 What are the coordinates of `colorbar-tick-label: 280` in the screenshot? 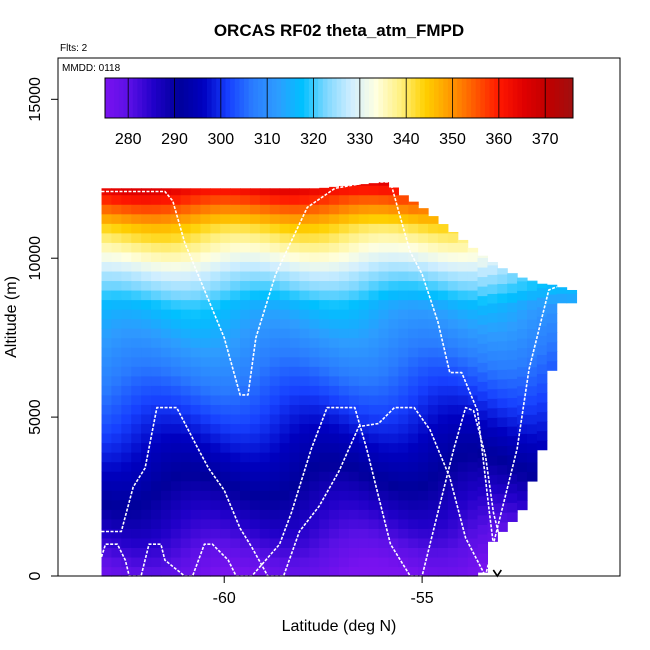 It's located at (128, 139).